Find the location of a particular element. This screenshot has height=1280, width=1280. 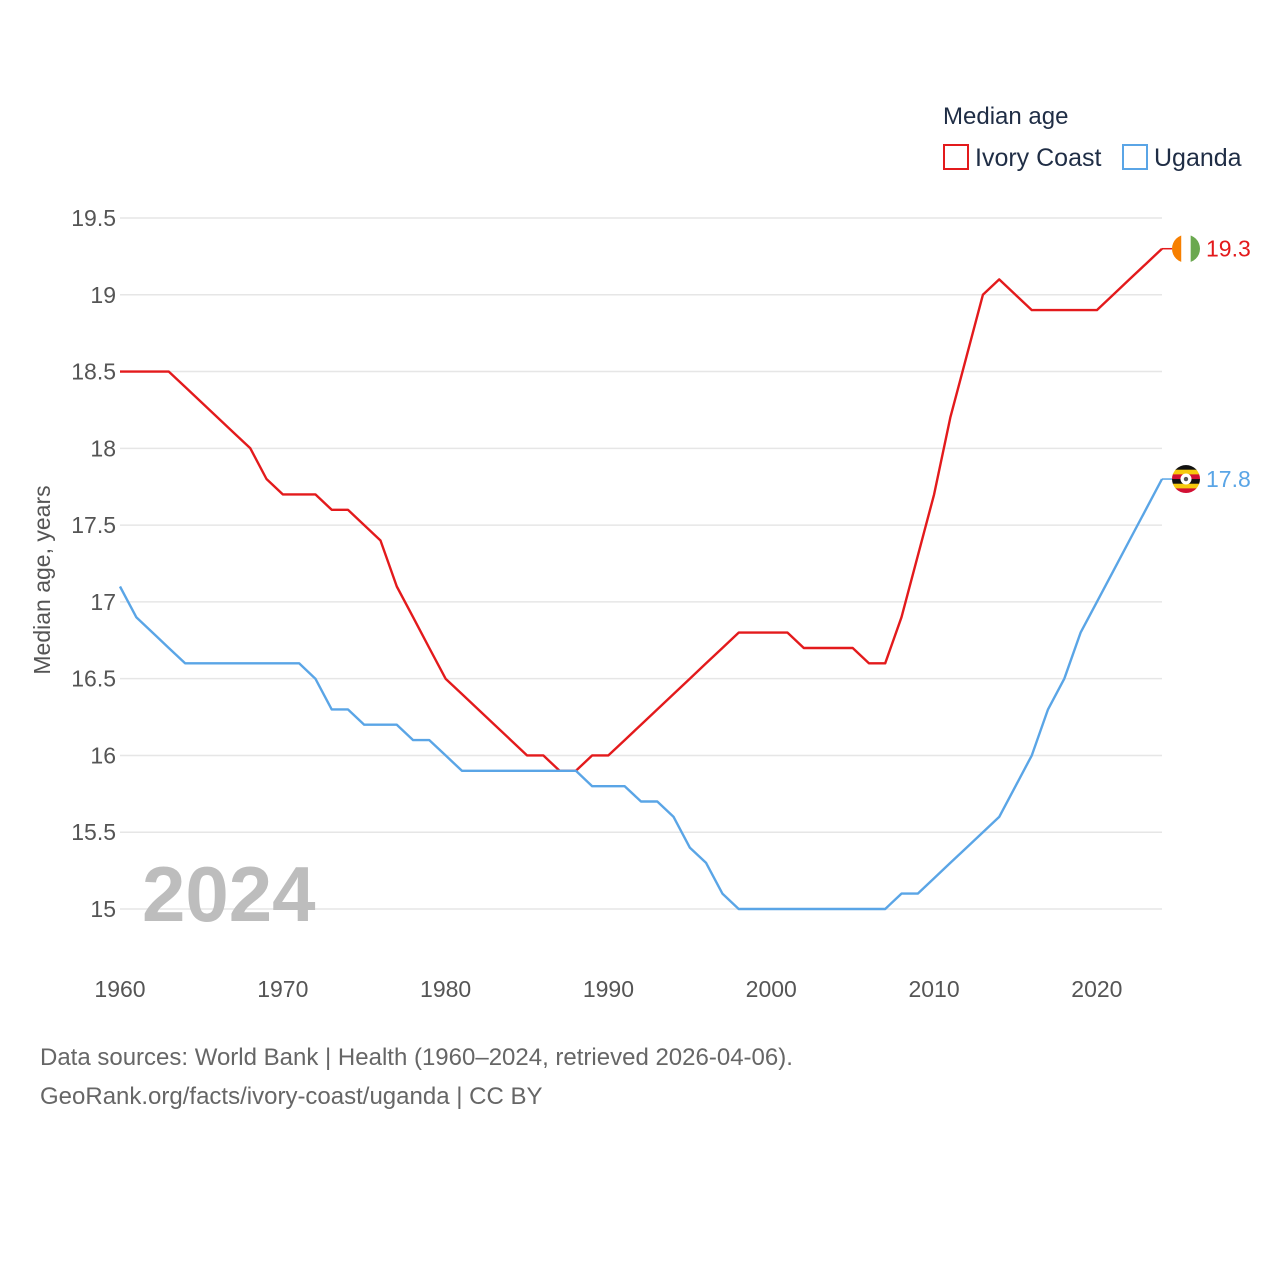

uganda-flag-icon is located at coordinates (1186, 479).